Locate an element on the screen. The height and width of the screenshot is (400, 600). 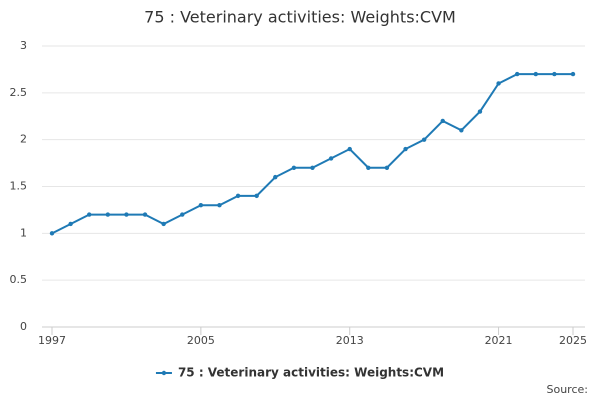
legend-label: 75 : Veterinary activities: Weights:CVM is located at coordinates (311, 373).